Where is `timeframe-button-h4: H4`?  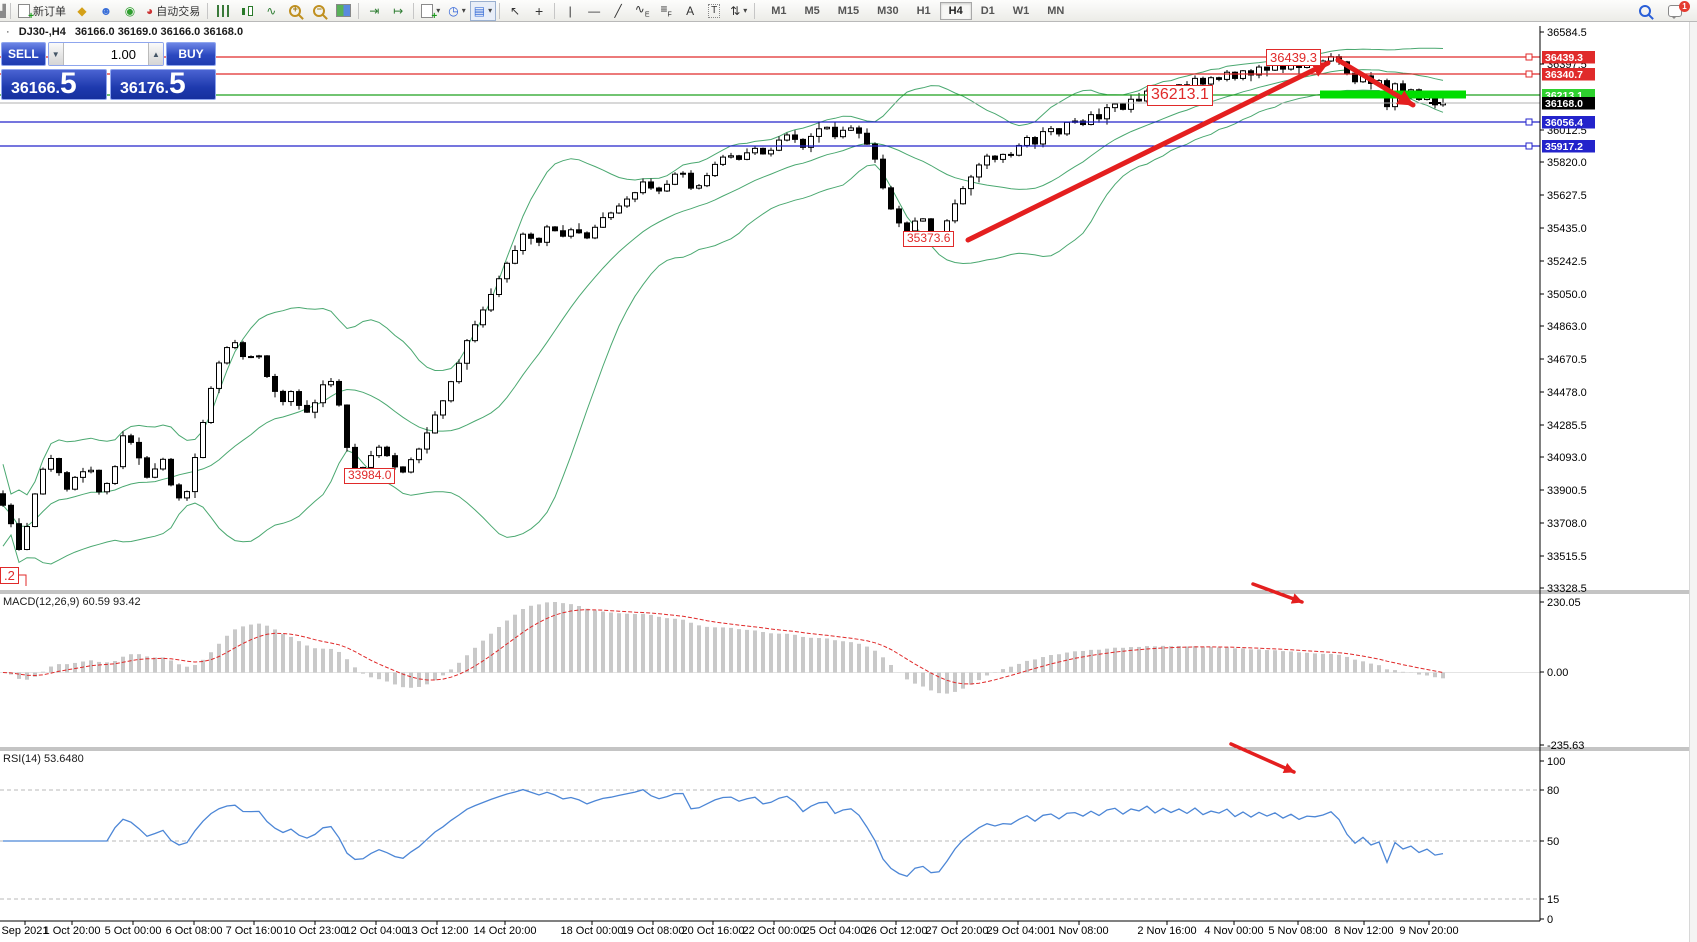 timeframe-button-h4: H4 is located at coordinates (955, 10).